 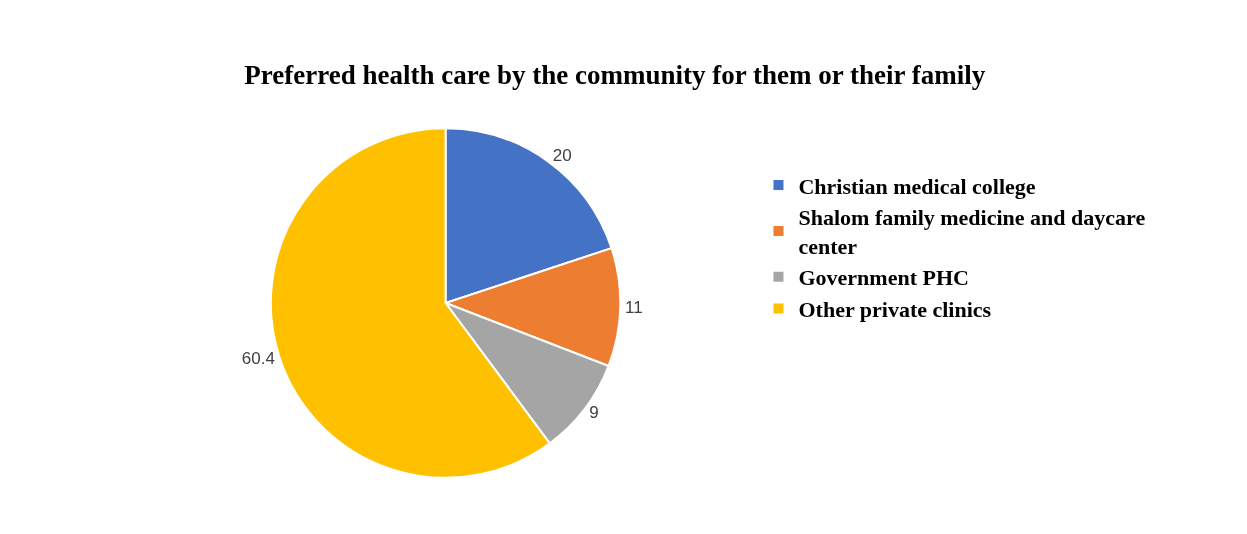 I want to click on legend-label: Government PHC, so click(x=883, y=278).